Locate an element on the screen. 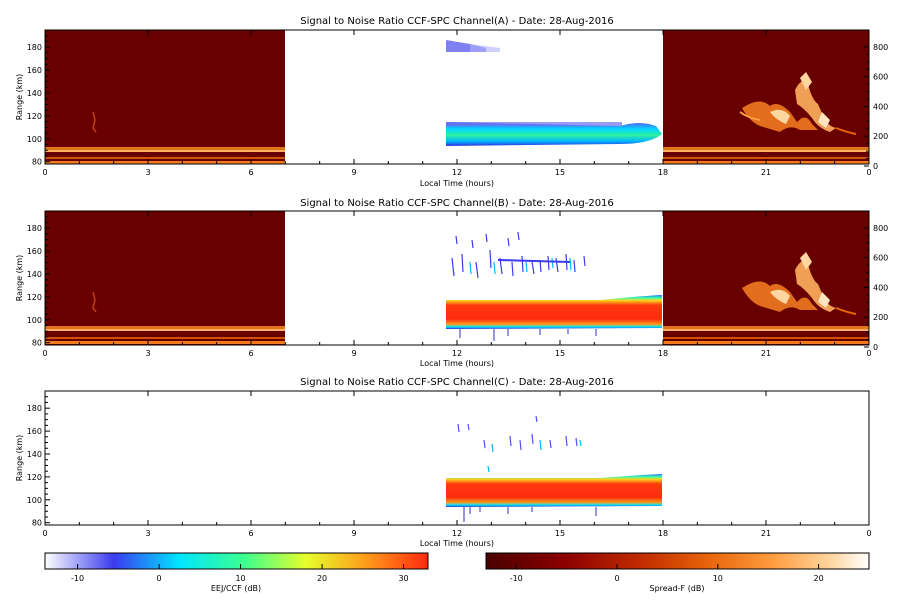 This screenshot has height=600, width=900. panel-b-upper-streaks is located at coordinates (518, 255).